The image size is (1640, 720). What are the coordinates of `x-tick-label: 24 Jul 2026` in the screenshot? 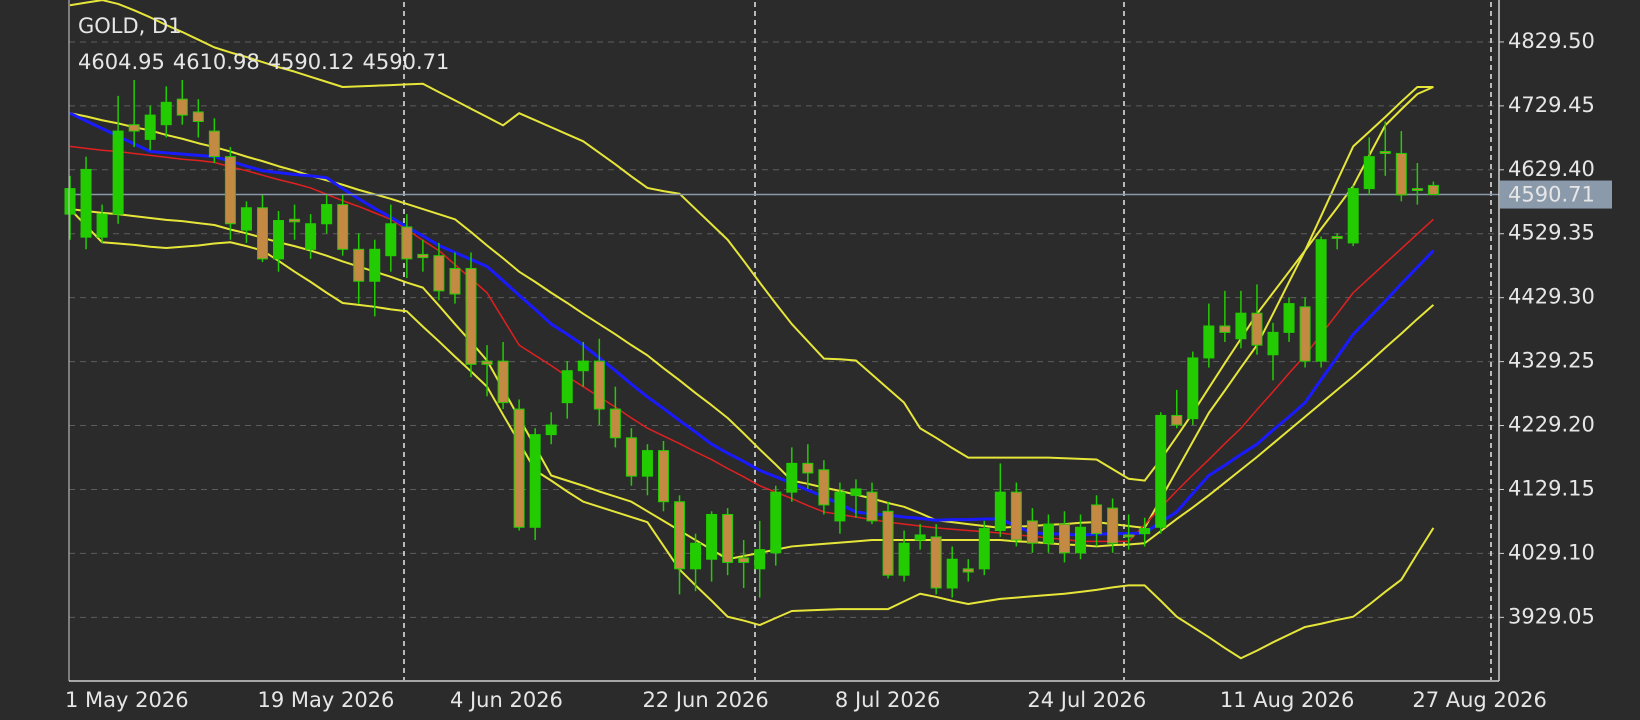 It's located at (1086, 700).